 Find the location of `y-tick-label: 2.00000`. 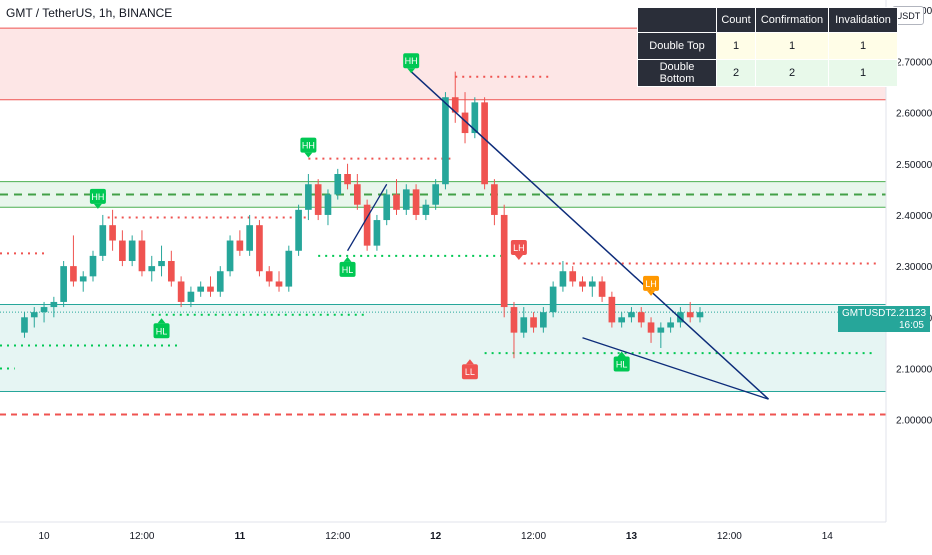

y-tick-label: 2.00000 is located at coordinates (914, 421).